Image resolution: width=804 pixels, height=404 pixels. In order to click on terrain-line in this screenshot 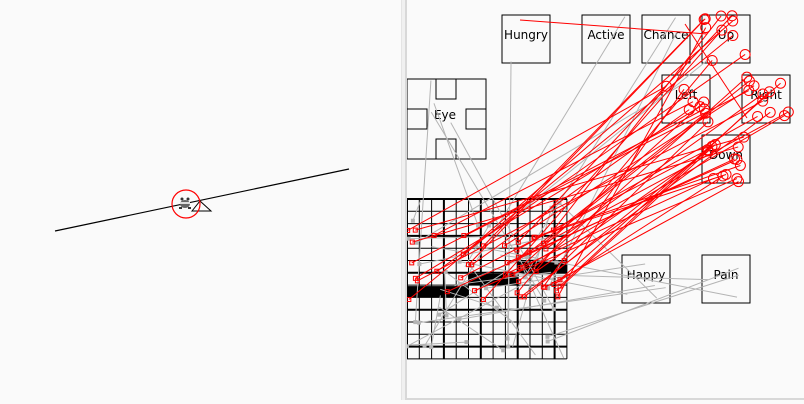, I will do `click(202, 200)`.